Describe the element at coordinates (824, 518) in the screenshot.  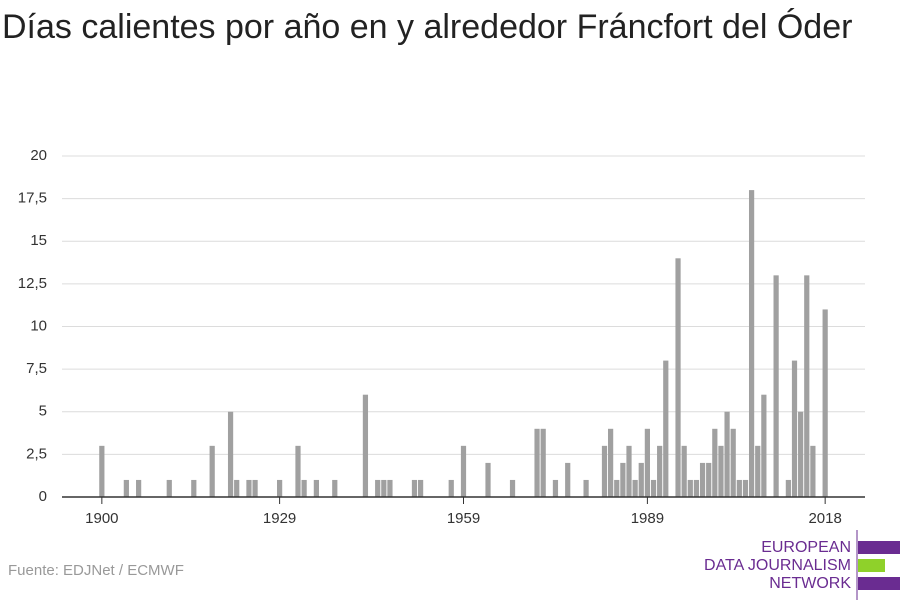
I see `x-tick-label: 2018` at that location.